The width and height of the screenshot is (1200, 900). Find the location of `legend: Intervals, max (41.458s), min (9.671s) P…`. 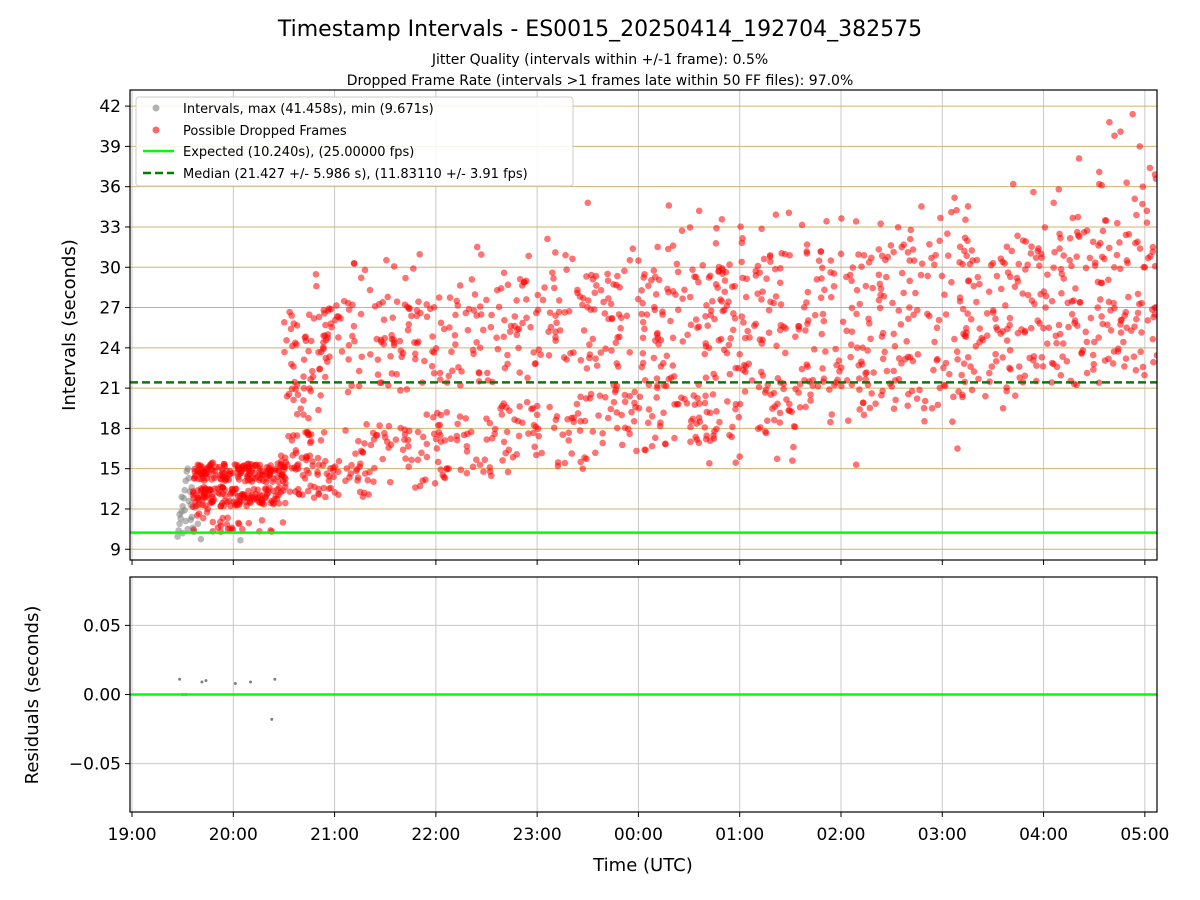

legend: Intervals, max (41.458s), min (9.671s) P… is located at coordinates (354, 141).